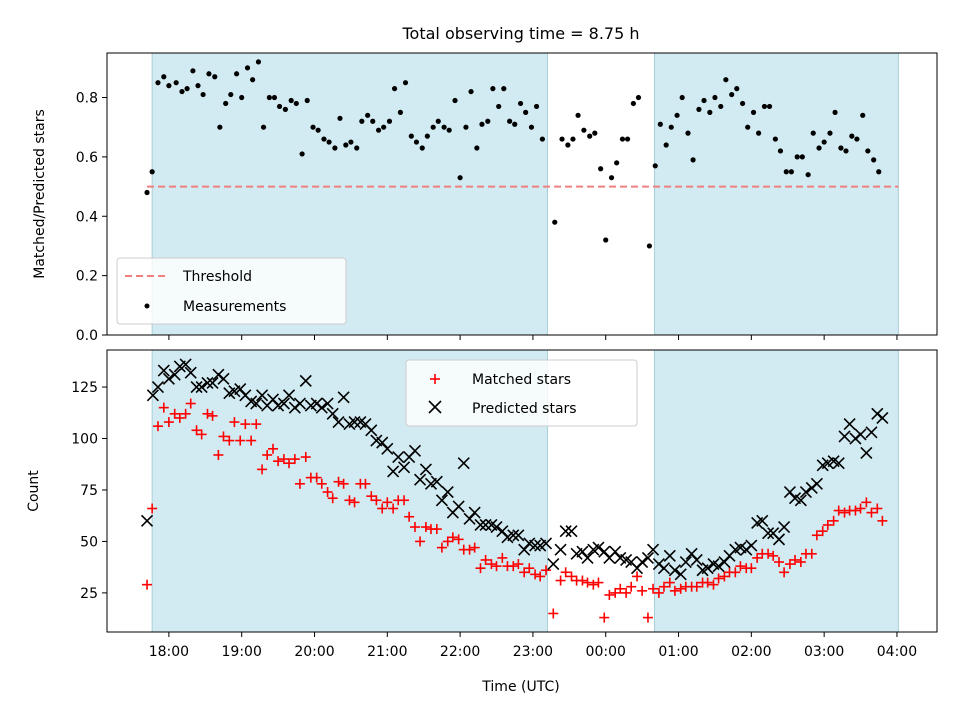 This screenshot has height=720, width=960. What do you see at coordinates (89, 491) in the screenshot?
I see `y-tick-label: 75` at bounding box center [89, 491].